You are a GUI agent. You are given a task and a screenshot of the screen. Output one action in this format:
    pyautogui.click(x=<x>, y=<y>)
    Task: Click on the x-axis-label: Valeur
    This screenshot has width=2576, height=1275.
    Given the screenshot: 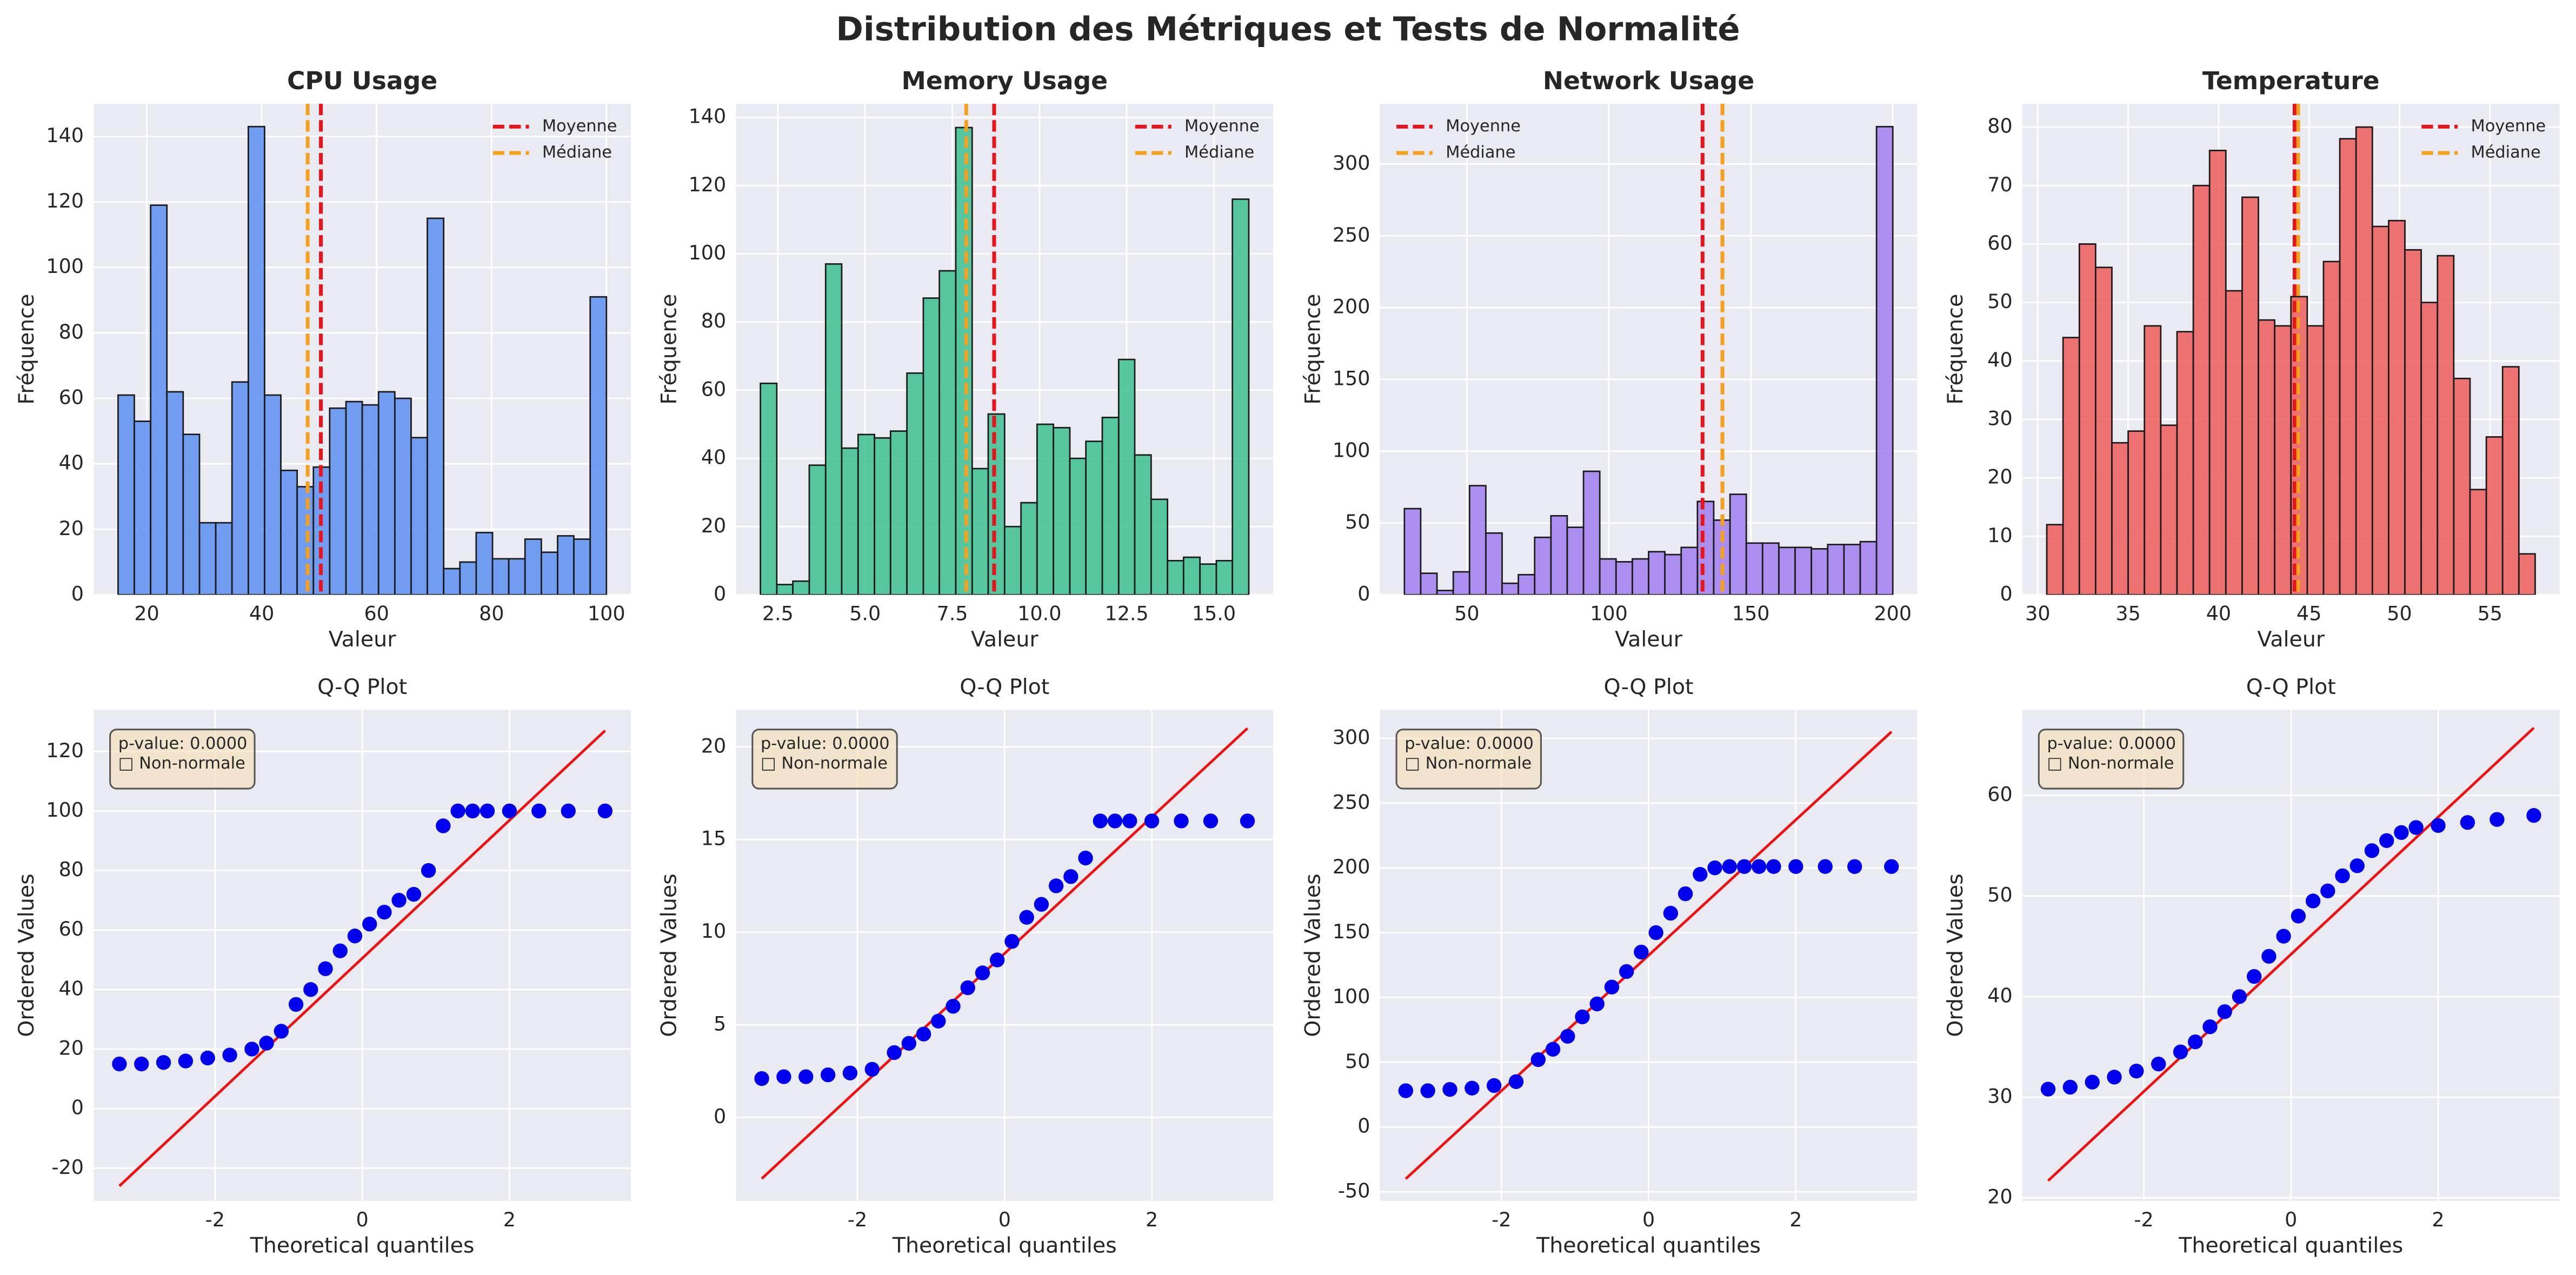 What is the action you would take?
    pyautogui.click(x=2291, y=639)
    